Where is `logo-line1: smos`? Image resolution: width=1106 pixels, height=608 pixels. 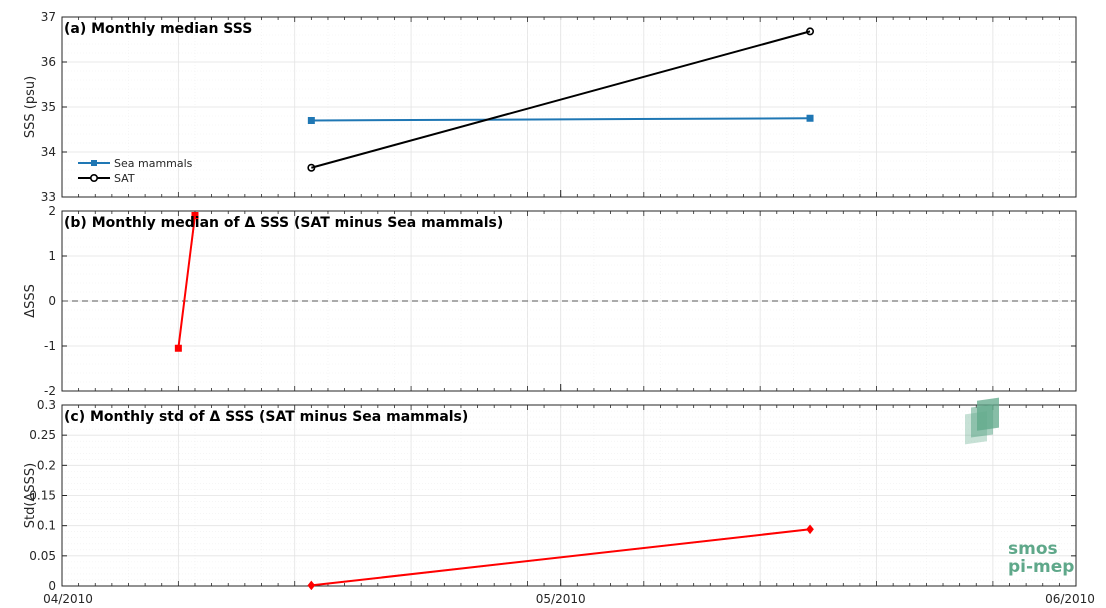 logo-line1: smos is located at coordinates (1033, 549).